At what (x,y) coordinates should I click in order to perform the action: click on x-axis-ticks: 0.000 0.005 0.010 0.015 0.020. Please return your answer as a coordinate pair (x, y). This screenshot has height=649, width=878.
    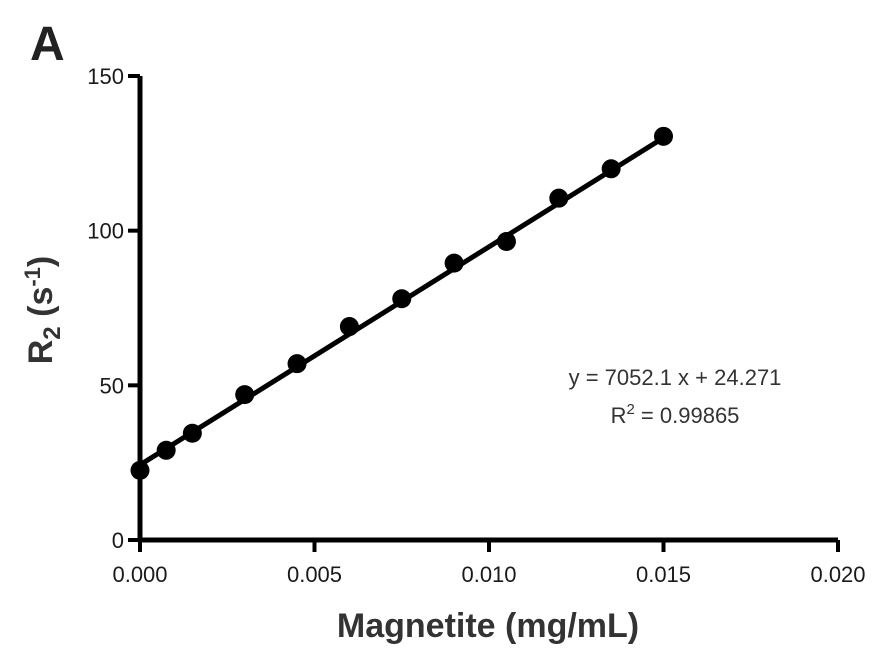
    Looking at the image, I should click on (489, 563).